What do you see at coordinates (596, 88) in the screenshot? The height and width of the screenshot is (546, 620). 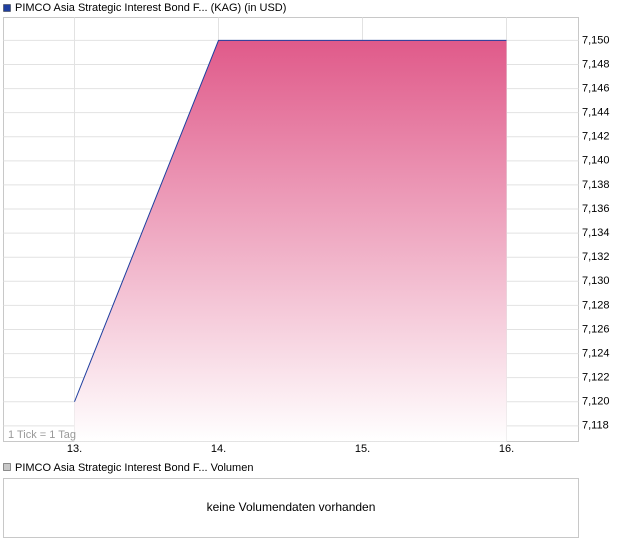 I see `y-tick-label: 7,146` at bounding box center [596, 88].